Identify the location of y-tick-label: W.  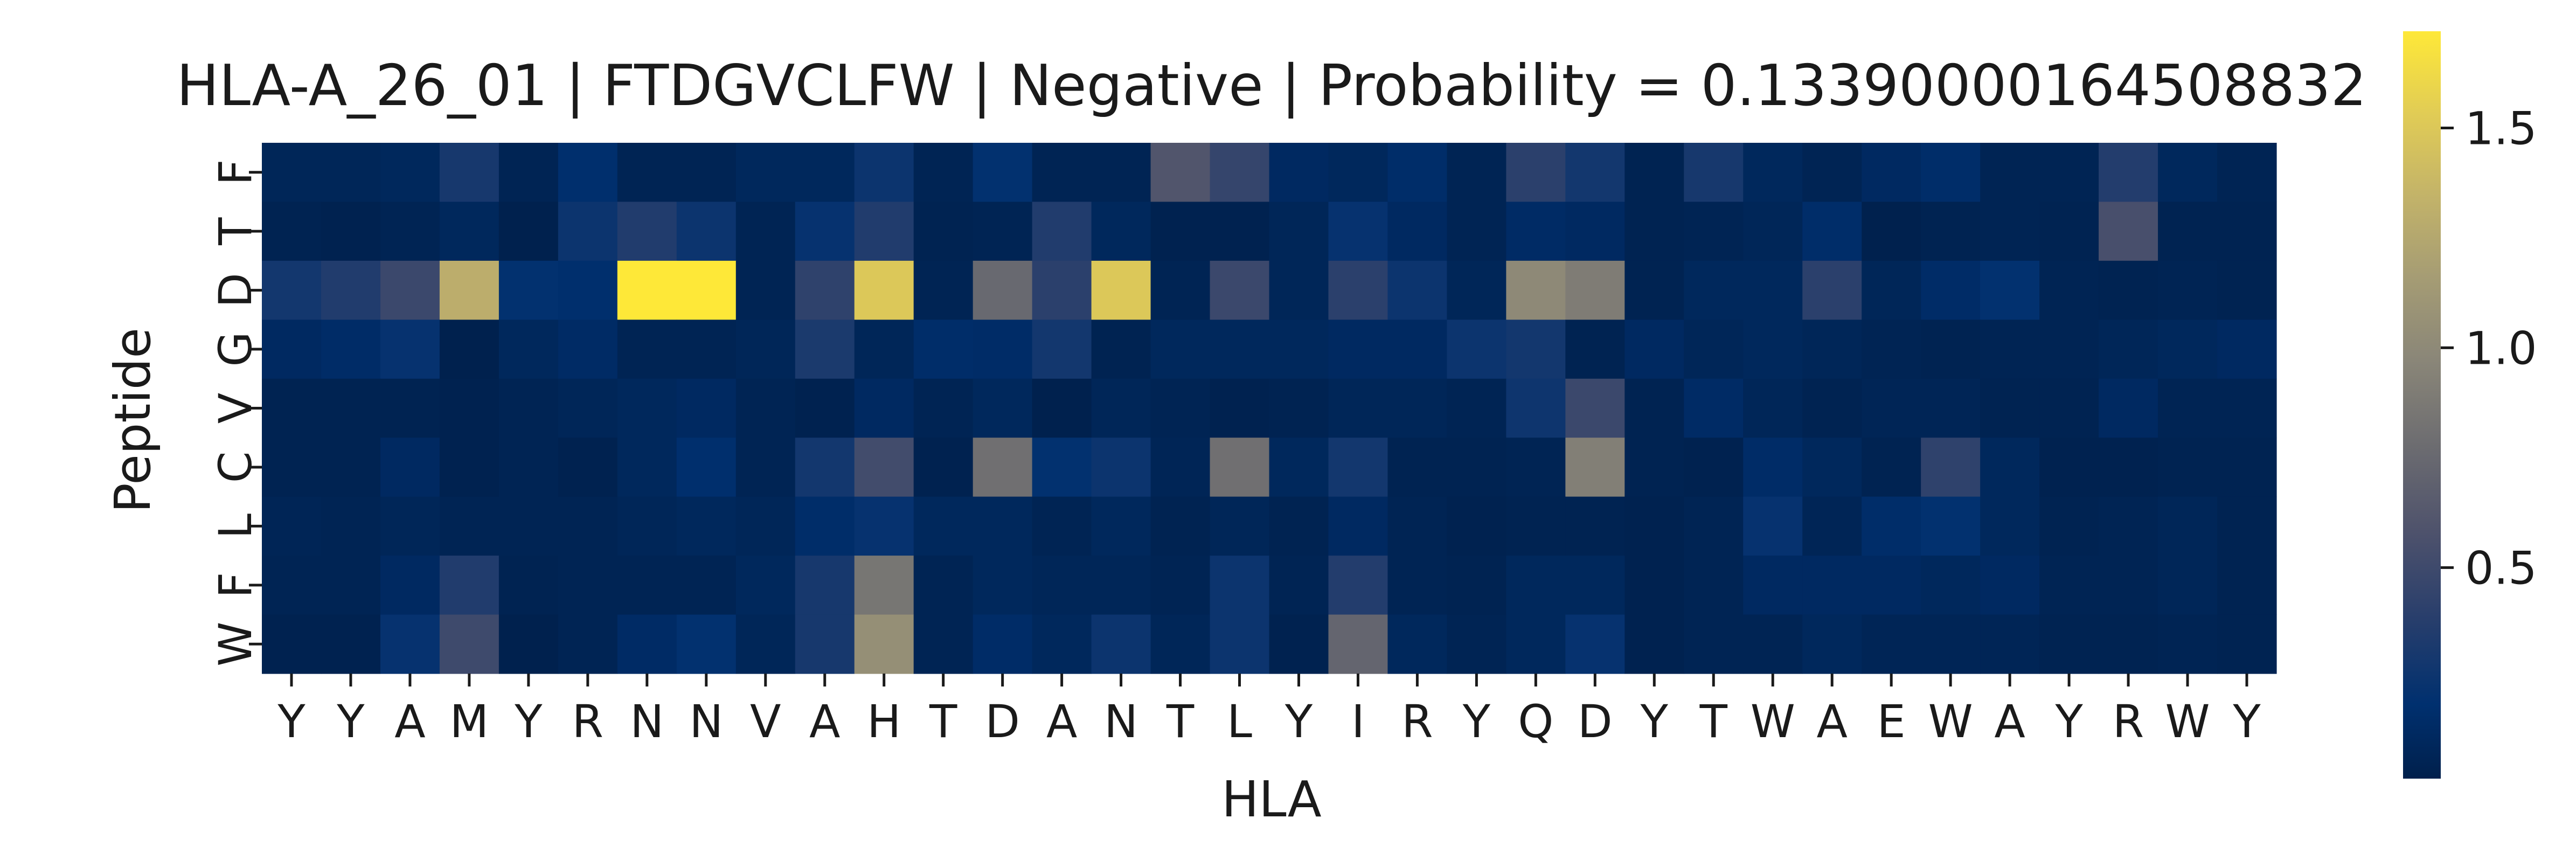
(236, 644).